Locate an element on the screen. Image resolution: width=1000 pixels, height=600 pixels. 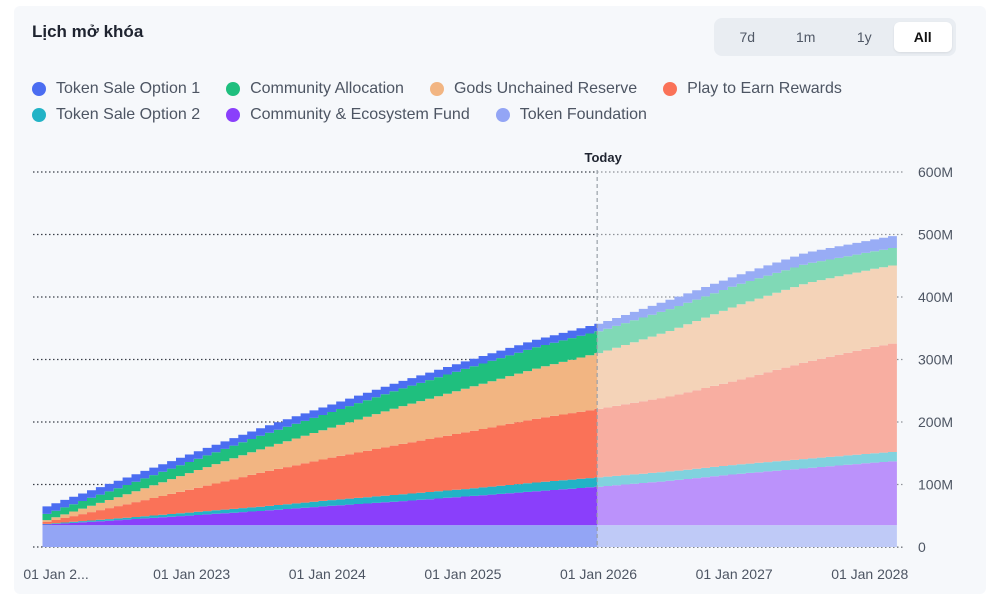
y-tick-label: 500M is located at coordinates (935, 235).